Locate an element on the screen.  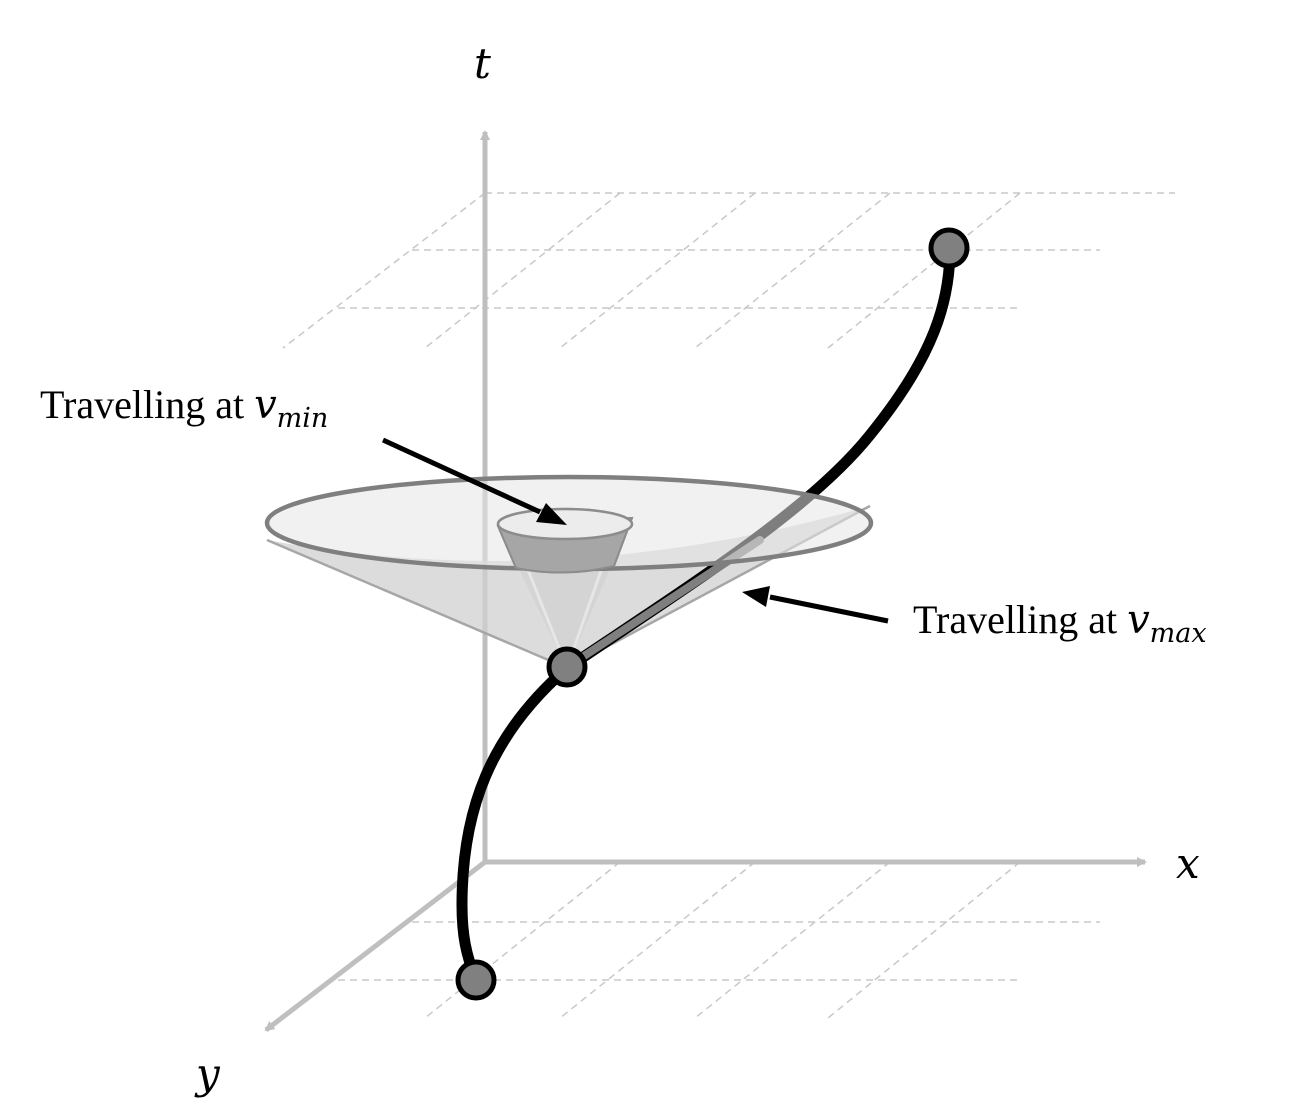
y-axis-label: y is located at coordinates (207, 1073).